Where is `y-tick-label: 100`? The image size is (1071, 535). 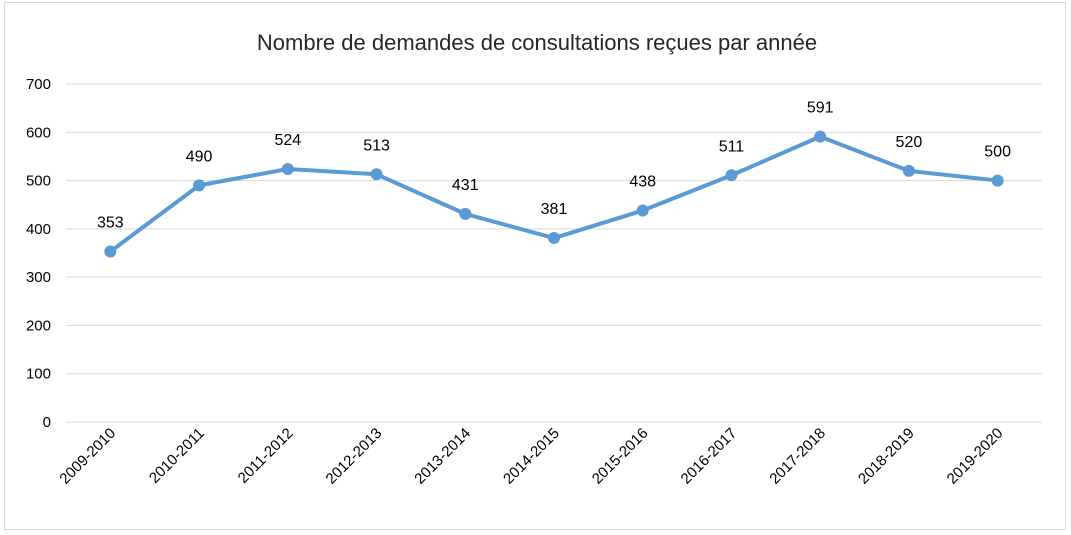 y-tick-label: 100 is located at coordinates (38, 374).